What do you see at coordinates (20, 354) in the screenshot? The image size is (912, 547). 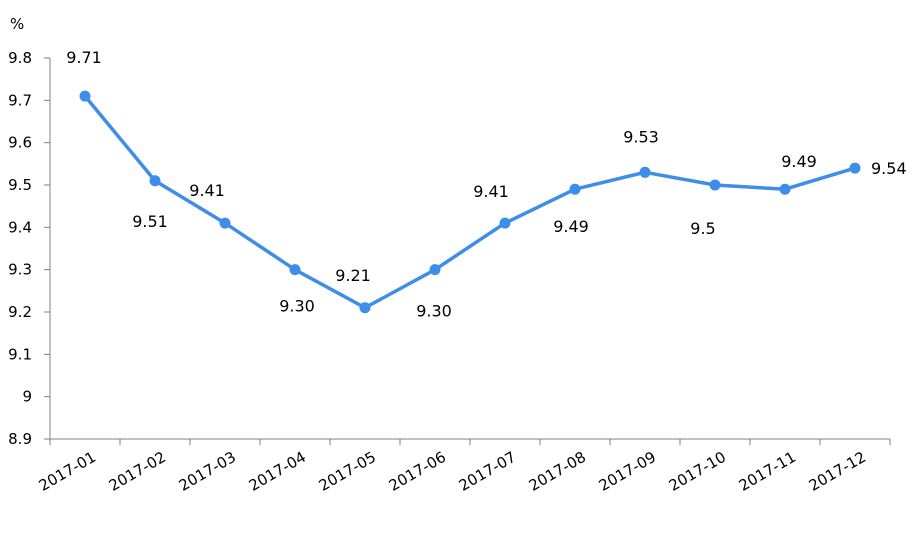 I see `y-tick-label: 9.1` at bounding box center [20, 354].